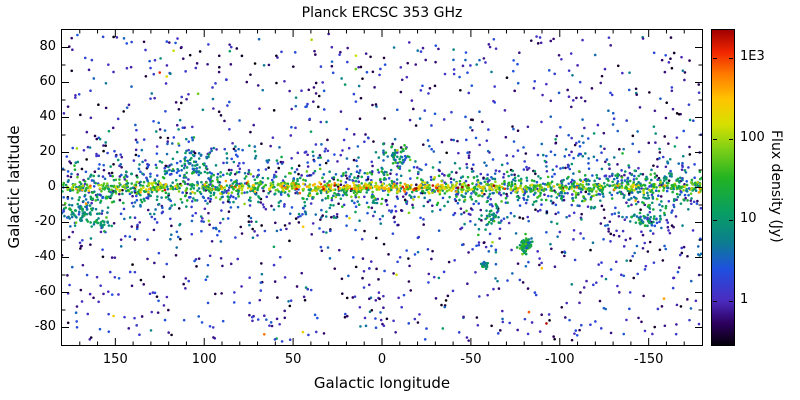 The height and width of the screenshot is (400, 800). What do you see at coordinates (560, 359) in the screenshot?
I see `x-tick-label: -100` at bounding box center [560, 359].